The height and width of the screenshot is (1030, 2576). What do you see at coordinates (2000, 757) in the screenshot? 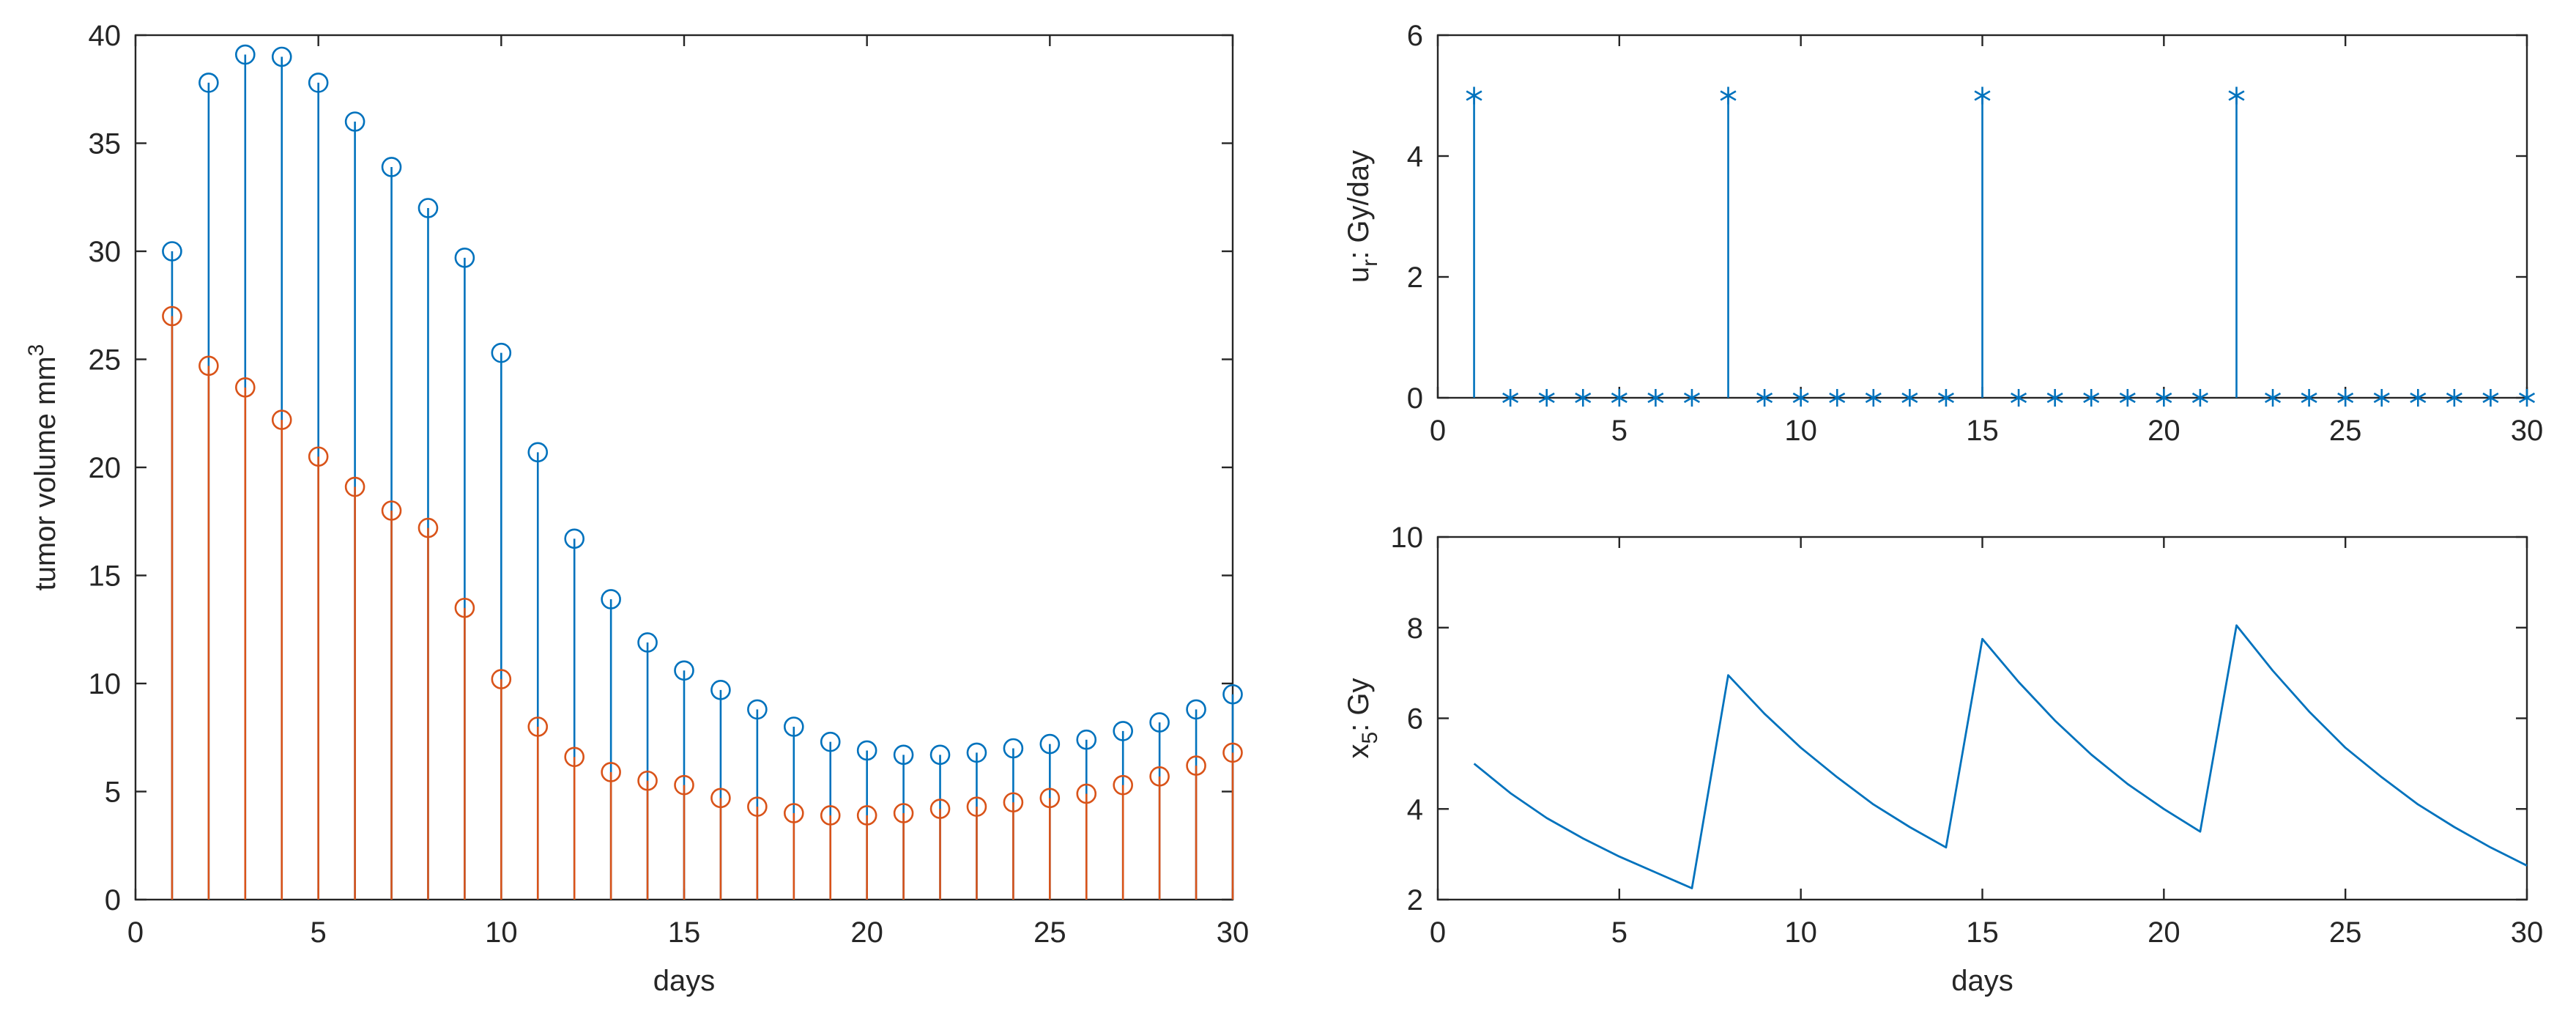
I see `x5-line` at bounding box center [2000, 757].